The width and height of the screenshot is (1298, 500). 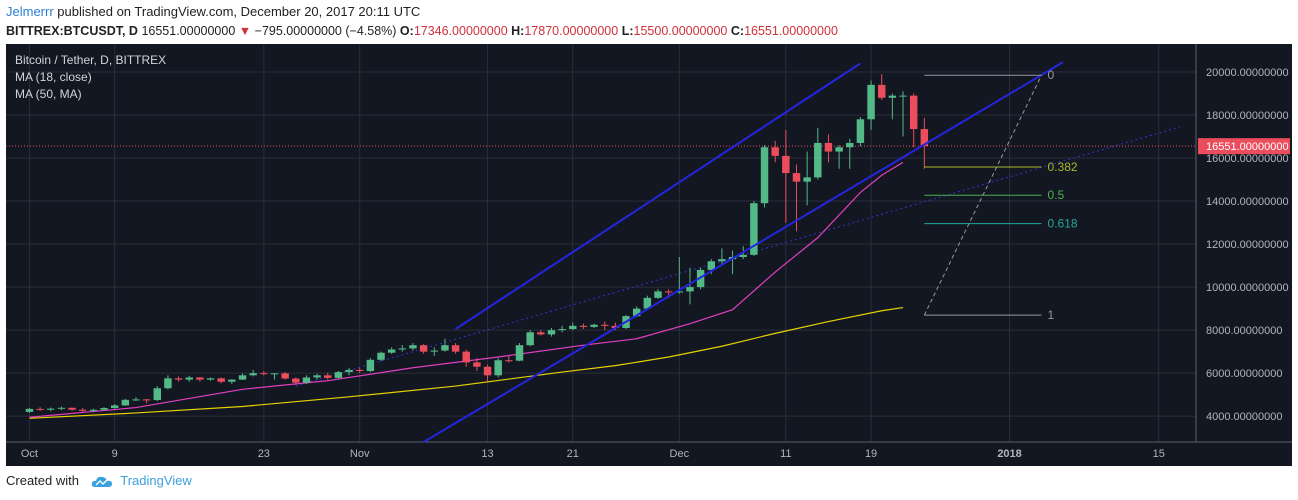 What do you see at coordinates (573, 454) in the screenshot?
I see `x-tick-label: 21` at bounding box center [573, 454].